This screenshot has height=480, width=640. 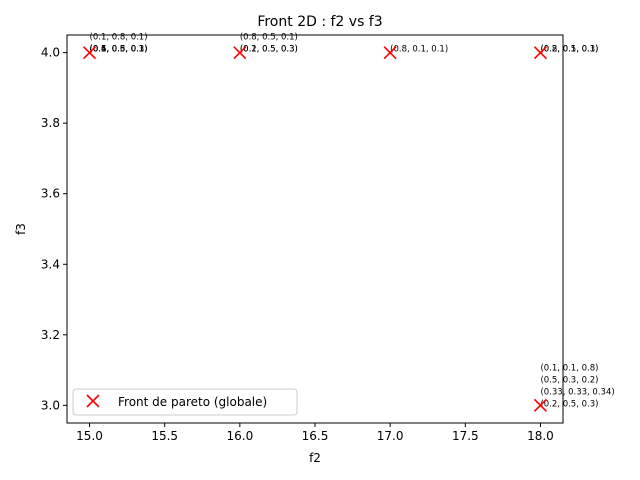 I want to click on point-annotation-label: (0.1, 0.6, 0.3), so click(x=119, y=50).